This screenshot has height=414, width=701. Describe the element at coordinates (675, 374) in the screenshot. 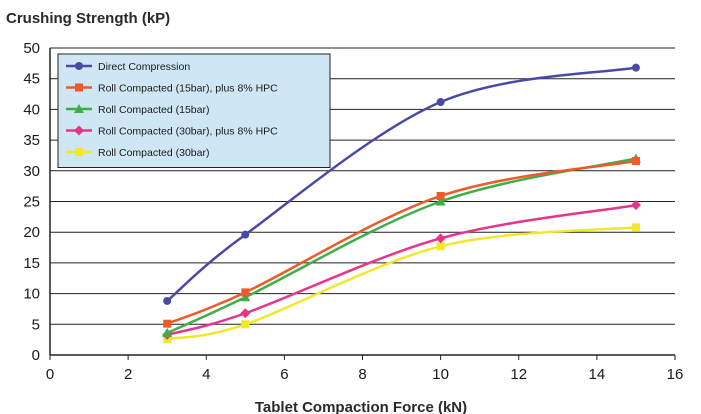

I see `x-tick-label-16: 16` at that location.